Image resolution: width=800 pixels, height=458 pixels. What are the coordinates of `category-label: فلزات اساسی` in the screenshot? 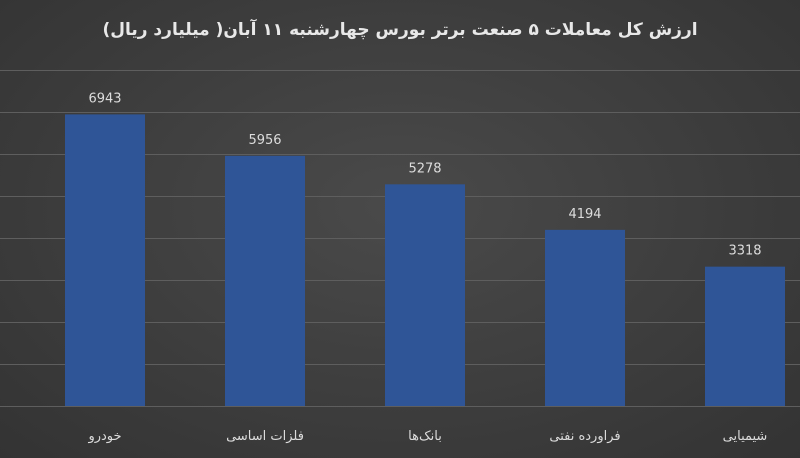 It's located at (265, 436).